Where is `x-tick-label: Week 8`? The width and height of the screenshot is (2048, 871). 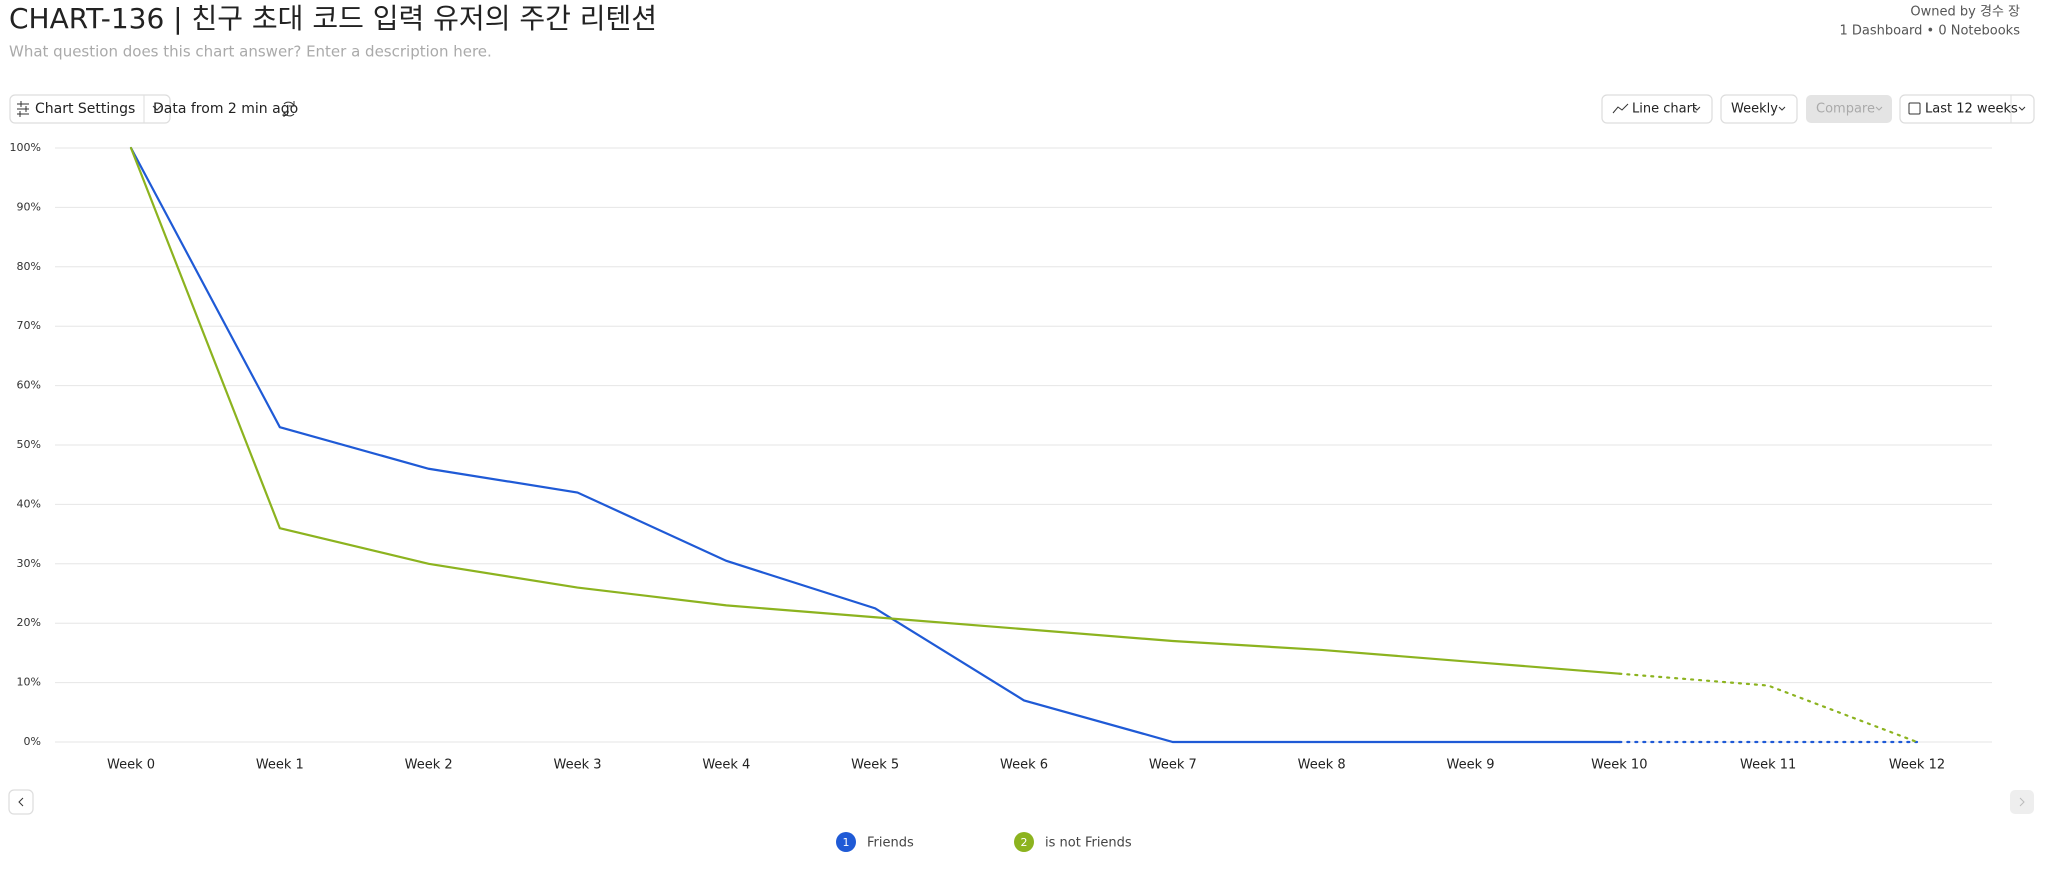 x-tick-label: Week 8 is located at coordinates (1322, 765).